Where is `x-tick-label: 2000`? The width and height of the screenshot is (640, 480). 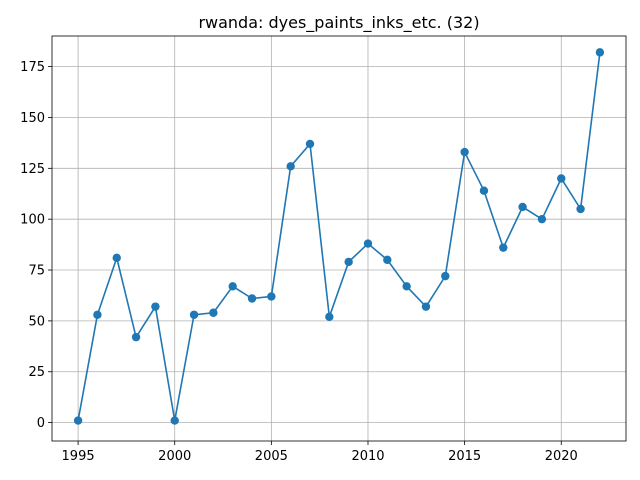
x-tick-label: 2000 is located at coordinates (174, 456).